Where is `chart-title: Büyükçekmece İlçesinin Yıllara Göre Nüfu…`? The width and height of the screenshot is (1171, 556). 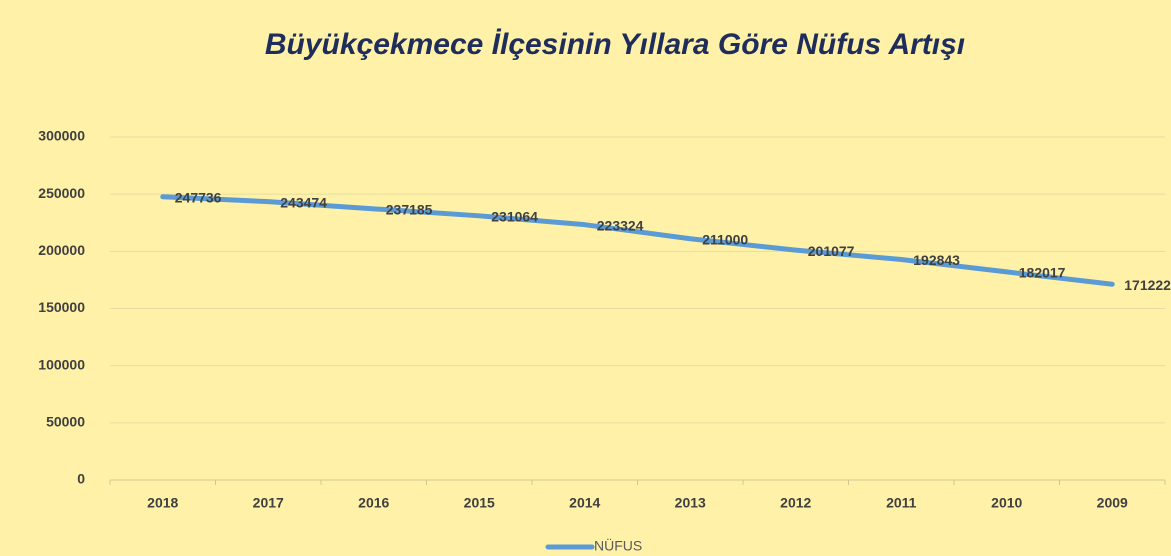
chart-title: Büyükçekmece İlçesinin Yıllara Göre Nüfu… is located at coordinates (615, 44).